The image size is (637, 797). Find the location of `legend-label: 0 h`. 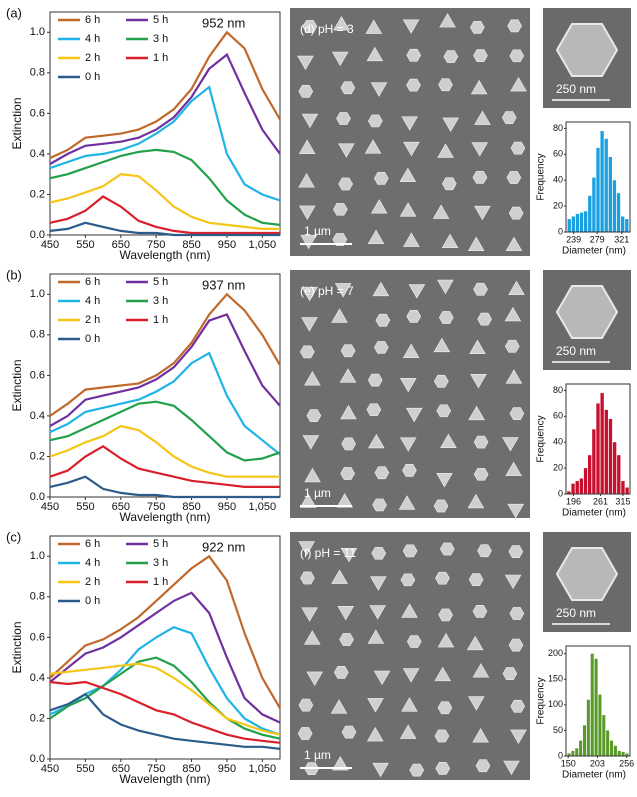

legend-label: 0 h is located at coordinates (92, 339).